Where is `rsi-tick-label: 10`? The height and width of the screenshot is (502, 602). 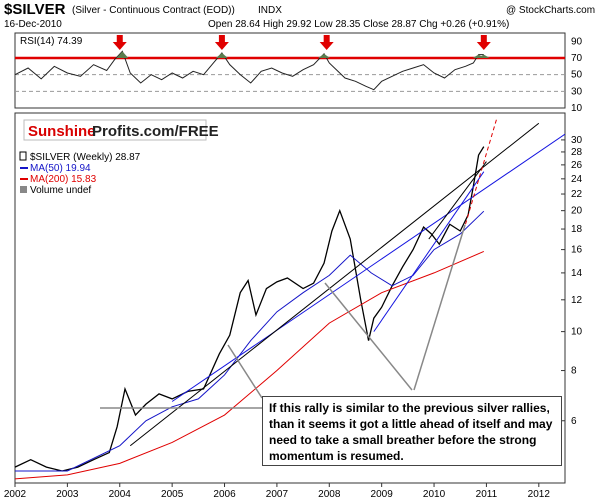
rsi-tick-label: 10 is located at coordinates (577, 108).